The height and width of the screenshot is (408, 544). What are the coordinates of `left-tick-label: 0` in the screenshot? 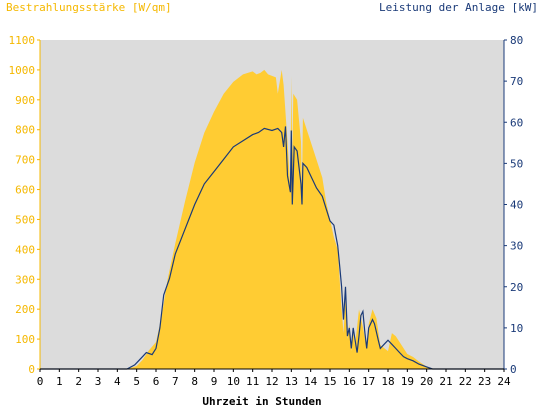 It's located at (31, 369).